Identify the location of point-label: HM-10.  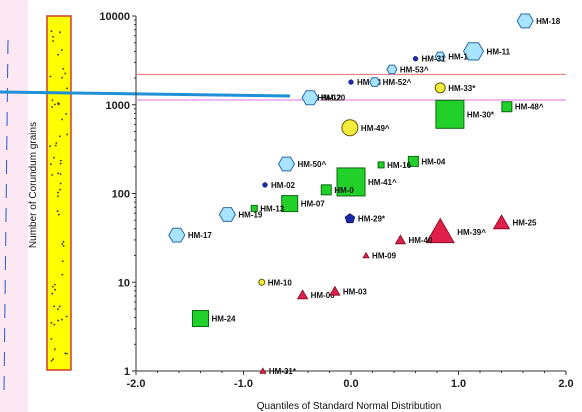
(280, 282).